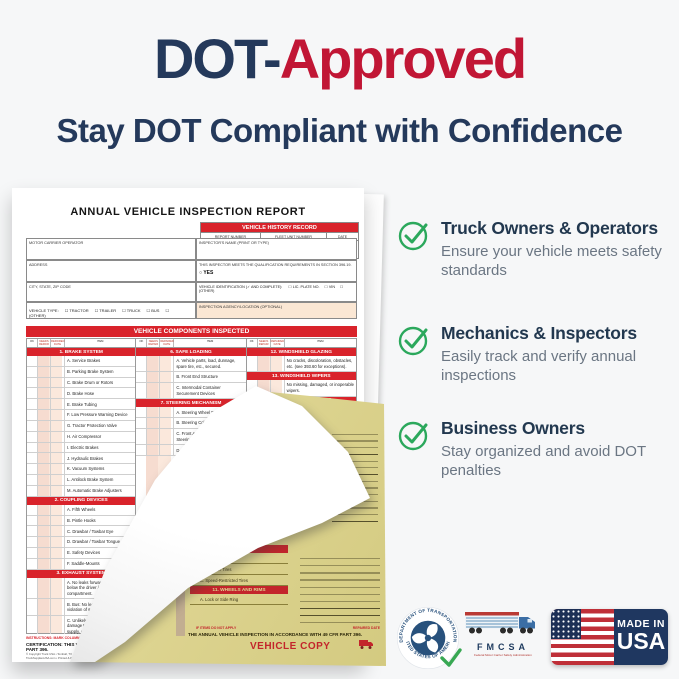 This screenshot has width=679, height=679. I want to click on column-header: NEEDS REPAIR, so click(154, 343).